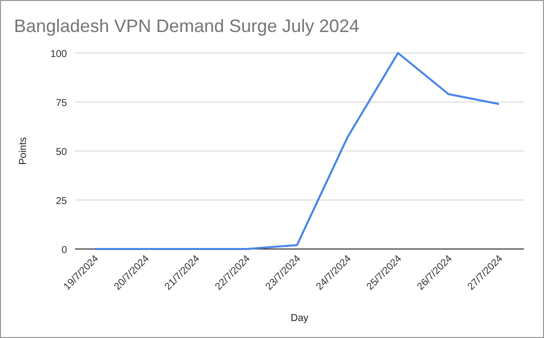 The width and height of the screenshot is (544, 338). I want to click on y-axis-title: Points, so click(23, 151).